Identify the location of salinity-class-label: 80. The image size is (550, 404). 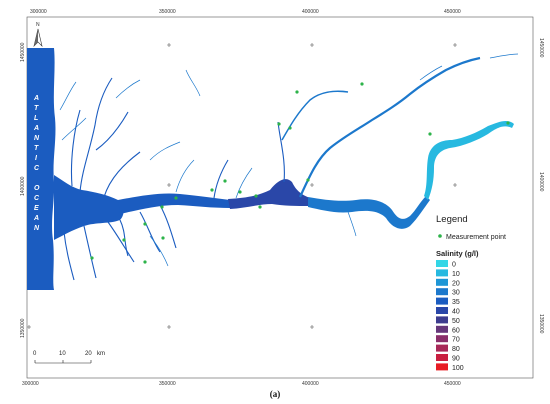
(456, 349).